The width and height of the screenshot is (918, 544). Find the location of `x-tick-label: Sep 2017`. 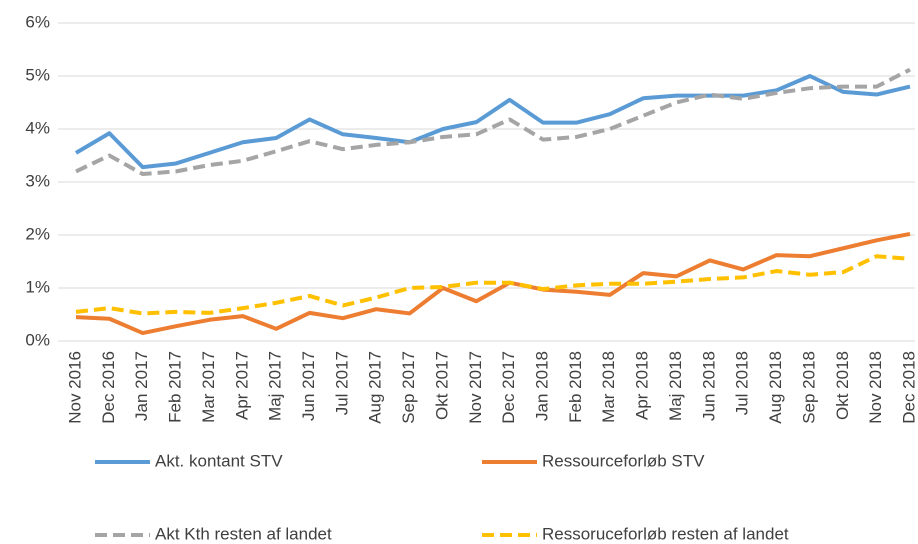

x-tick-label: Sep 2017 is located at coordinates (408, 387).